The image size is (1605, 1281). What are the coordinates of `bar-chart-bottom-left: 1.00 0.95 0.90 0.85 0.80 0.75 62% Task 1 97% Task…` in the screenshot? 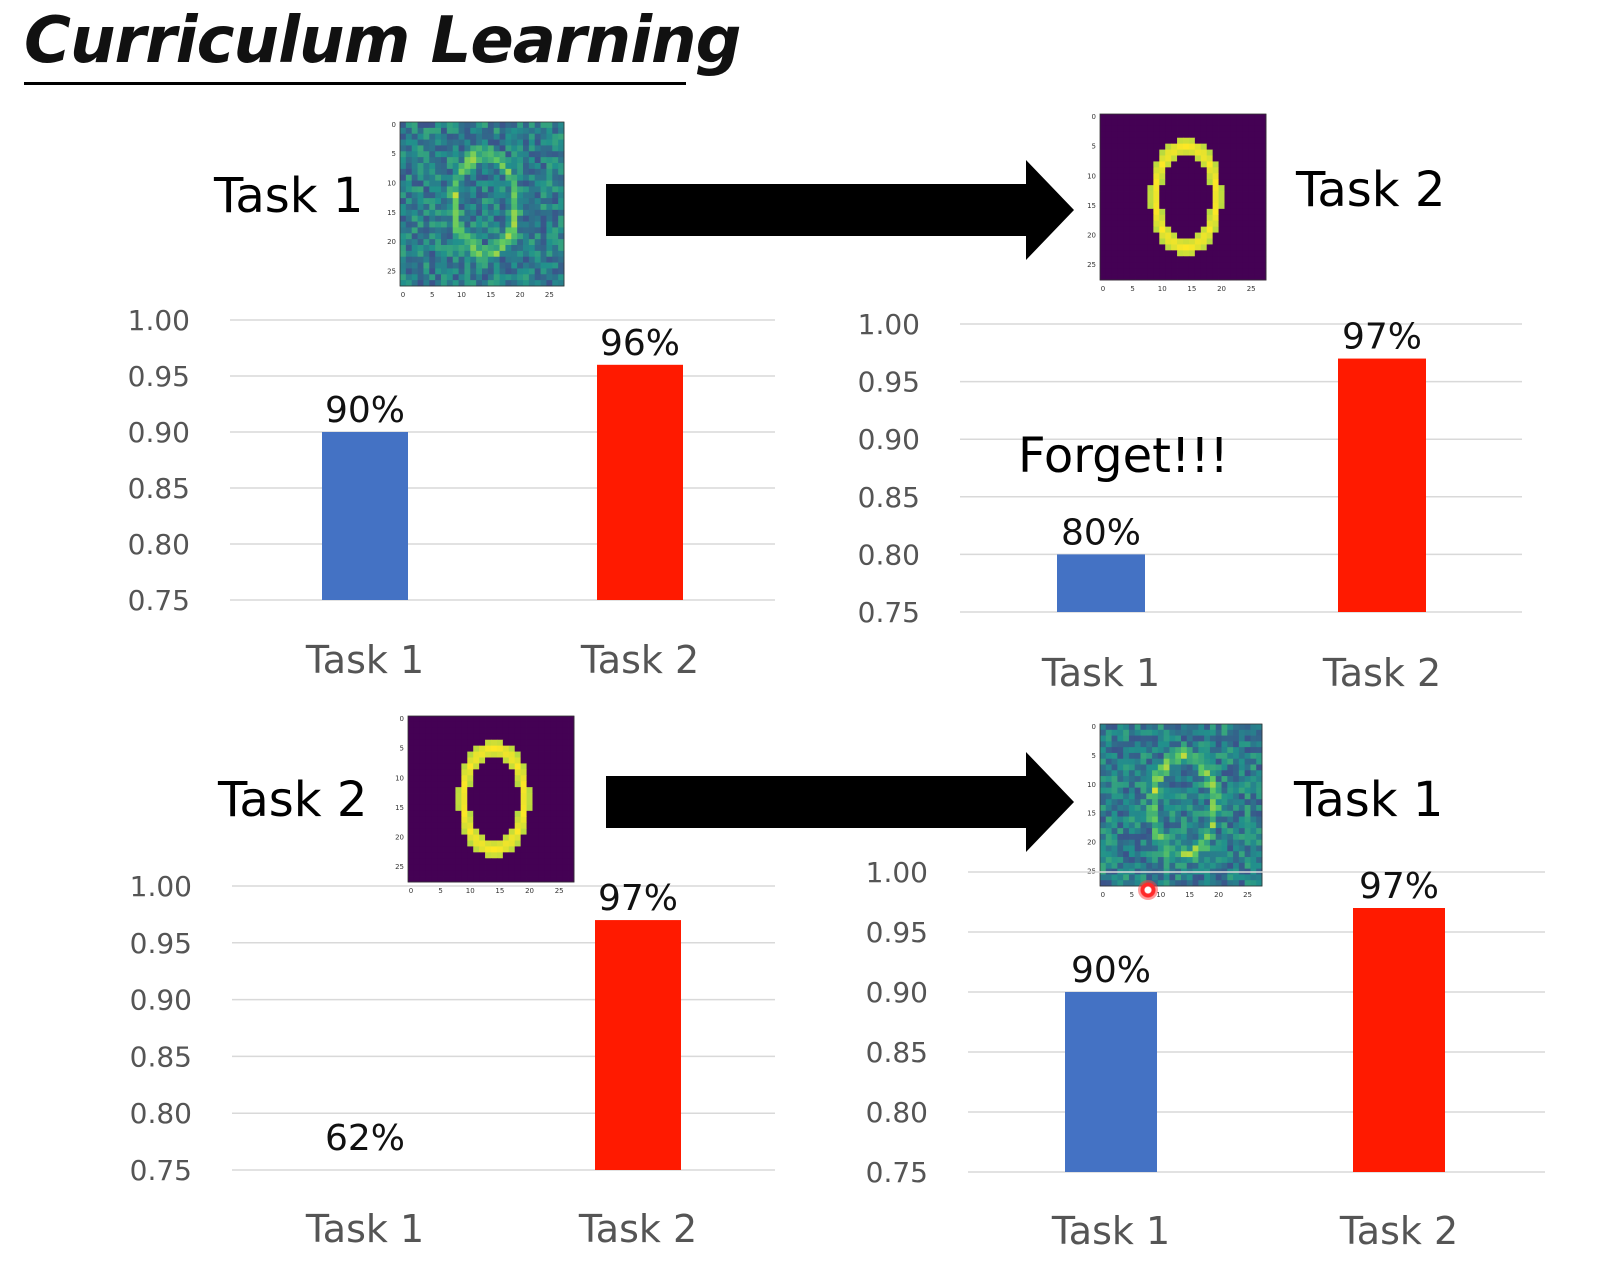 It's located at (450, 1066).